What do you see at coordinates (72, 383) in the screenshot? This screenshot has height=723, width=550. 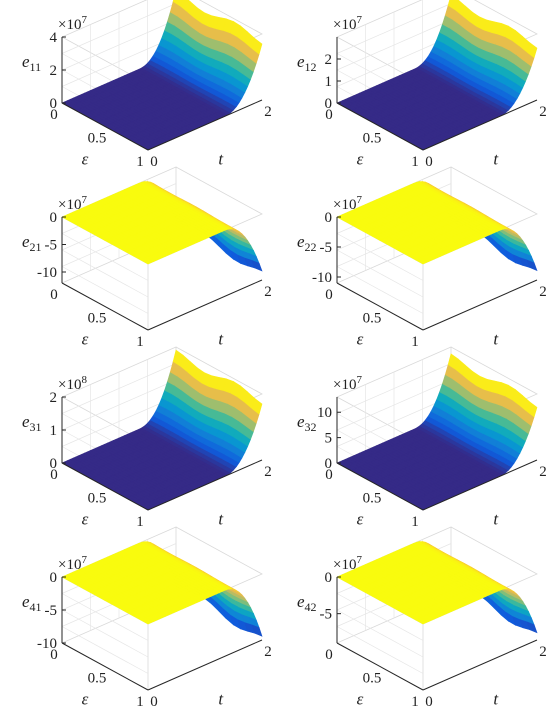 I see `multiplier-label: ×10⁸` at bounding box center [72, 383].